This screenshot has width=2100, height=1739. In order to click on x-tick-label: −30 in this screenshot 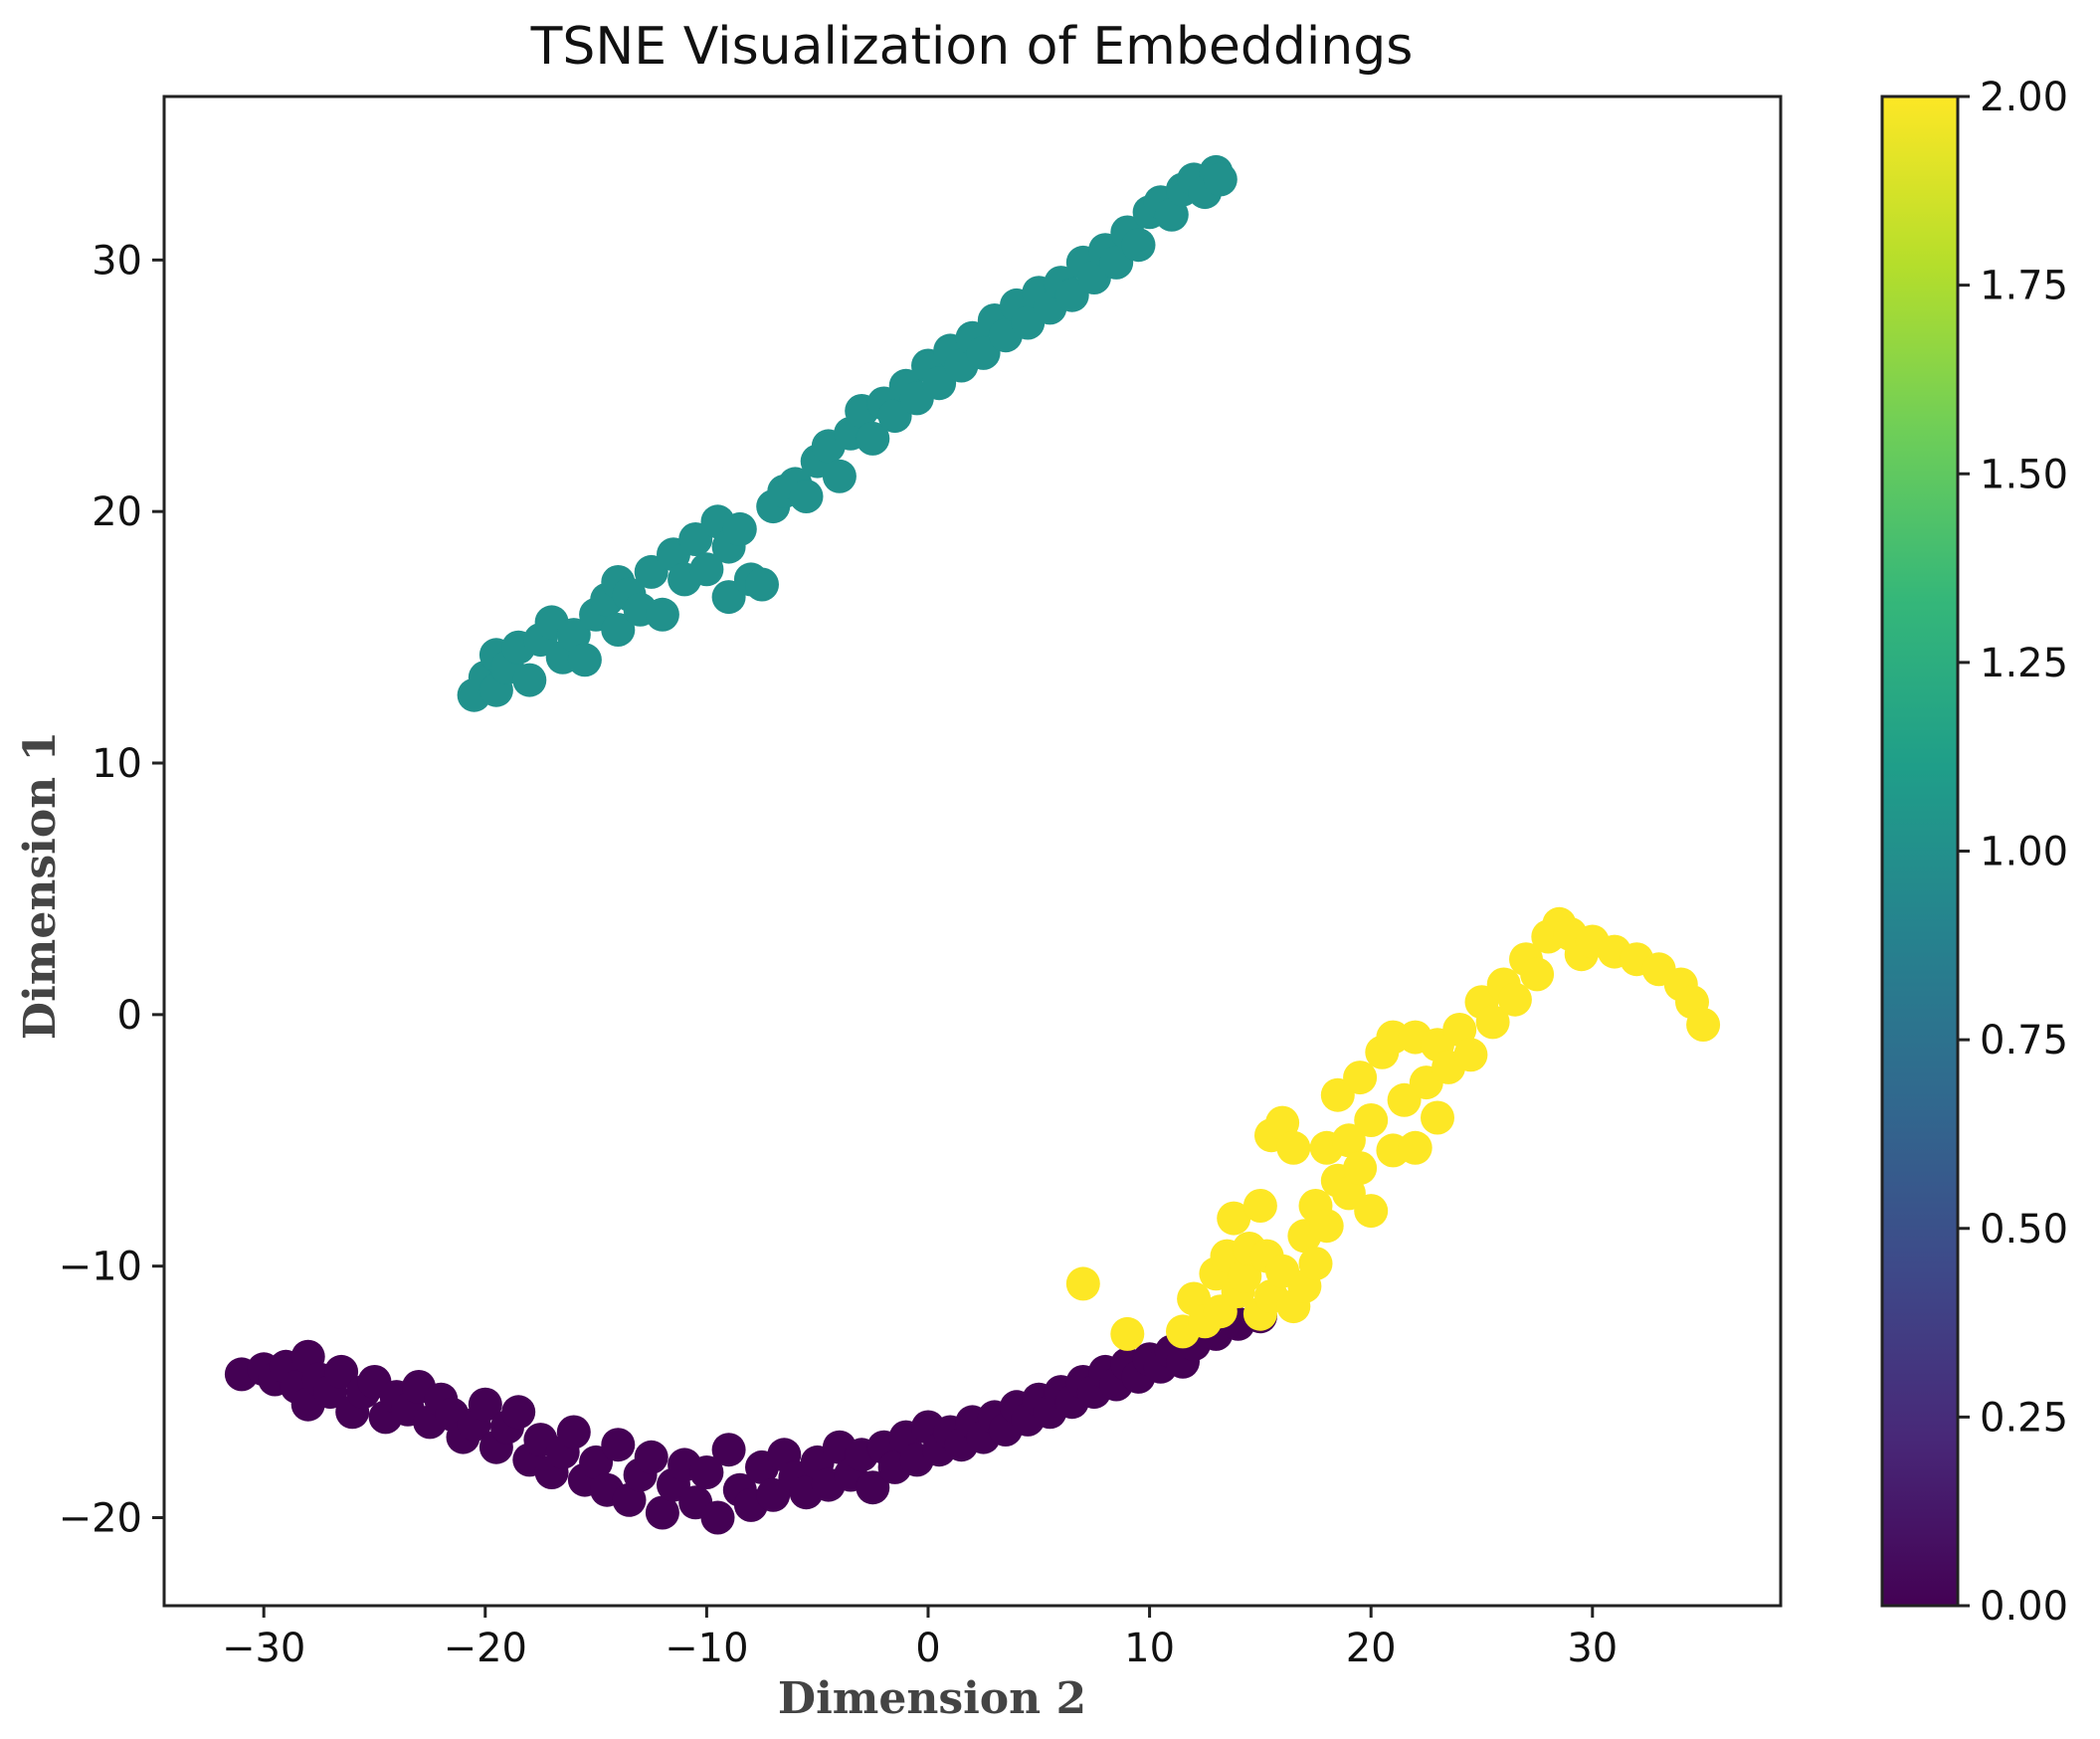, I will do `click(263, 1648)`.